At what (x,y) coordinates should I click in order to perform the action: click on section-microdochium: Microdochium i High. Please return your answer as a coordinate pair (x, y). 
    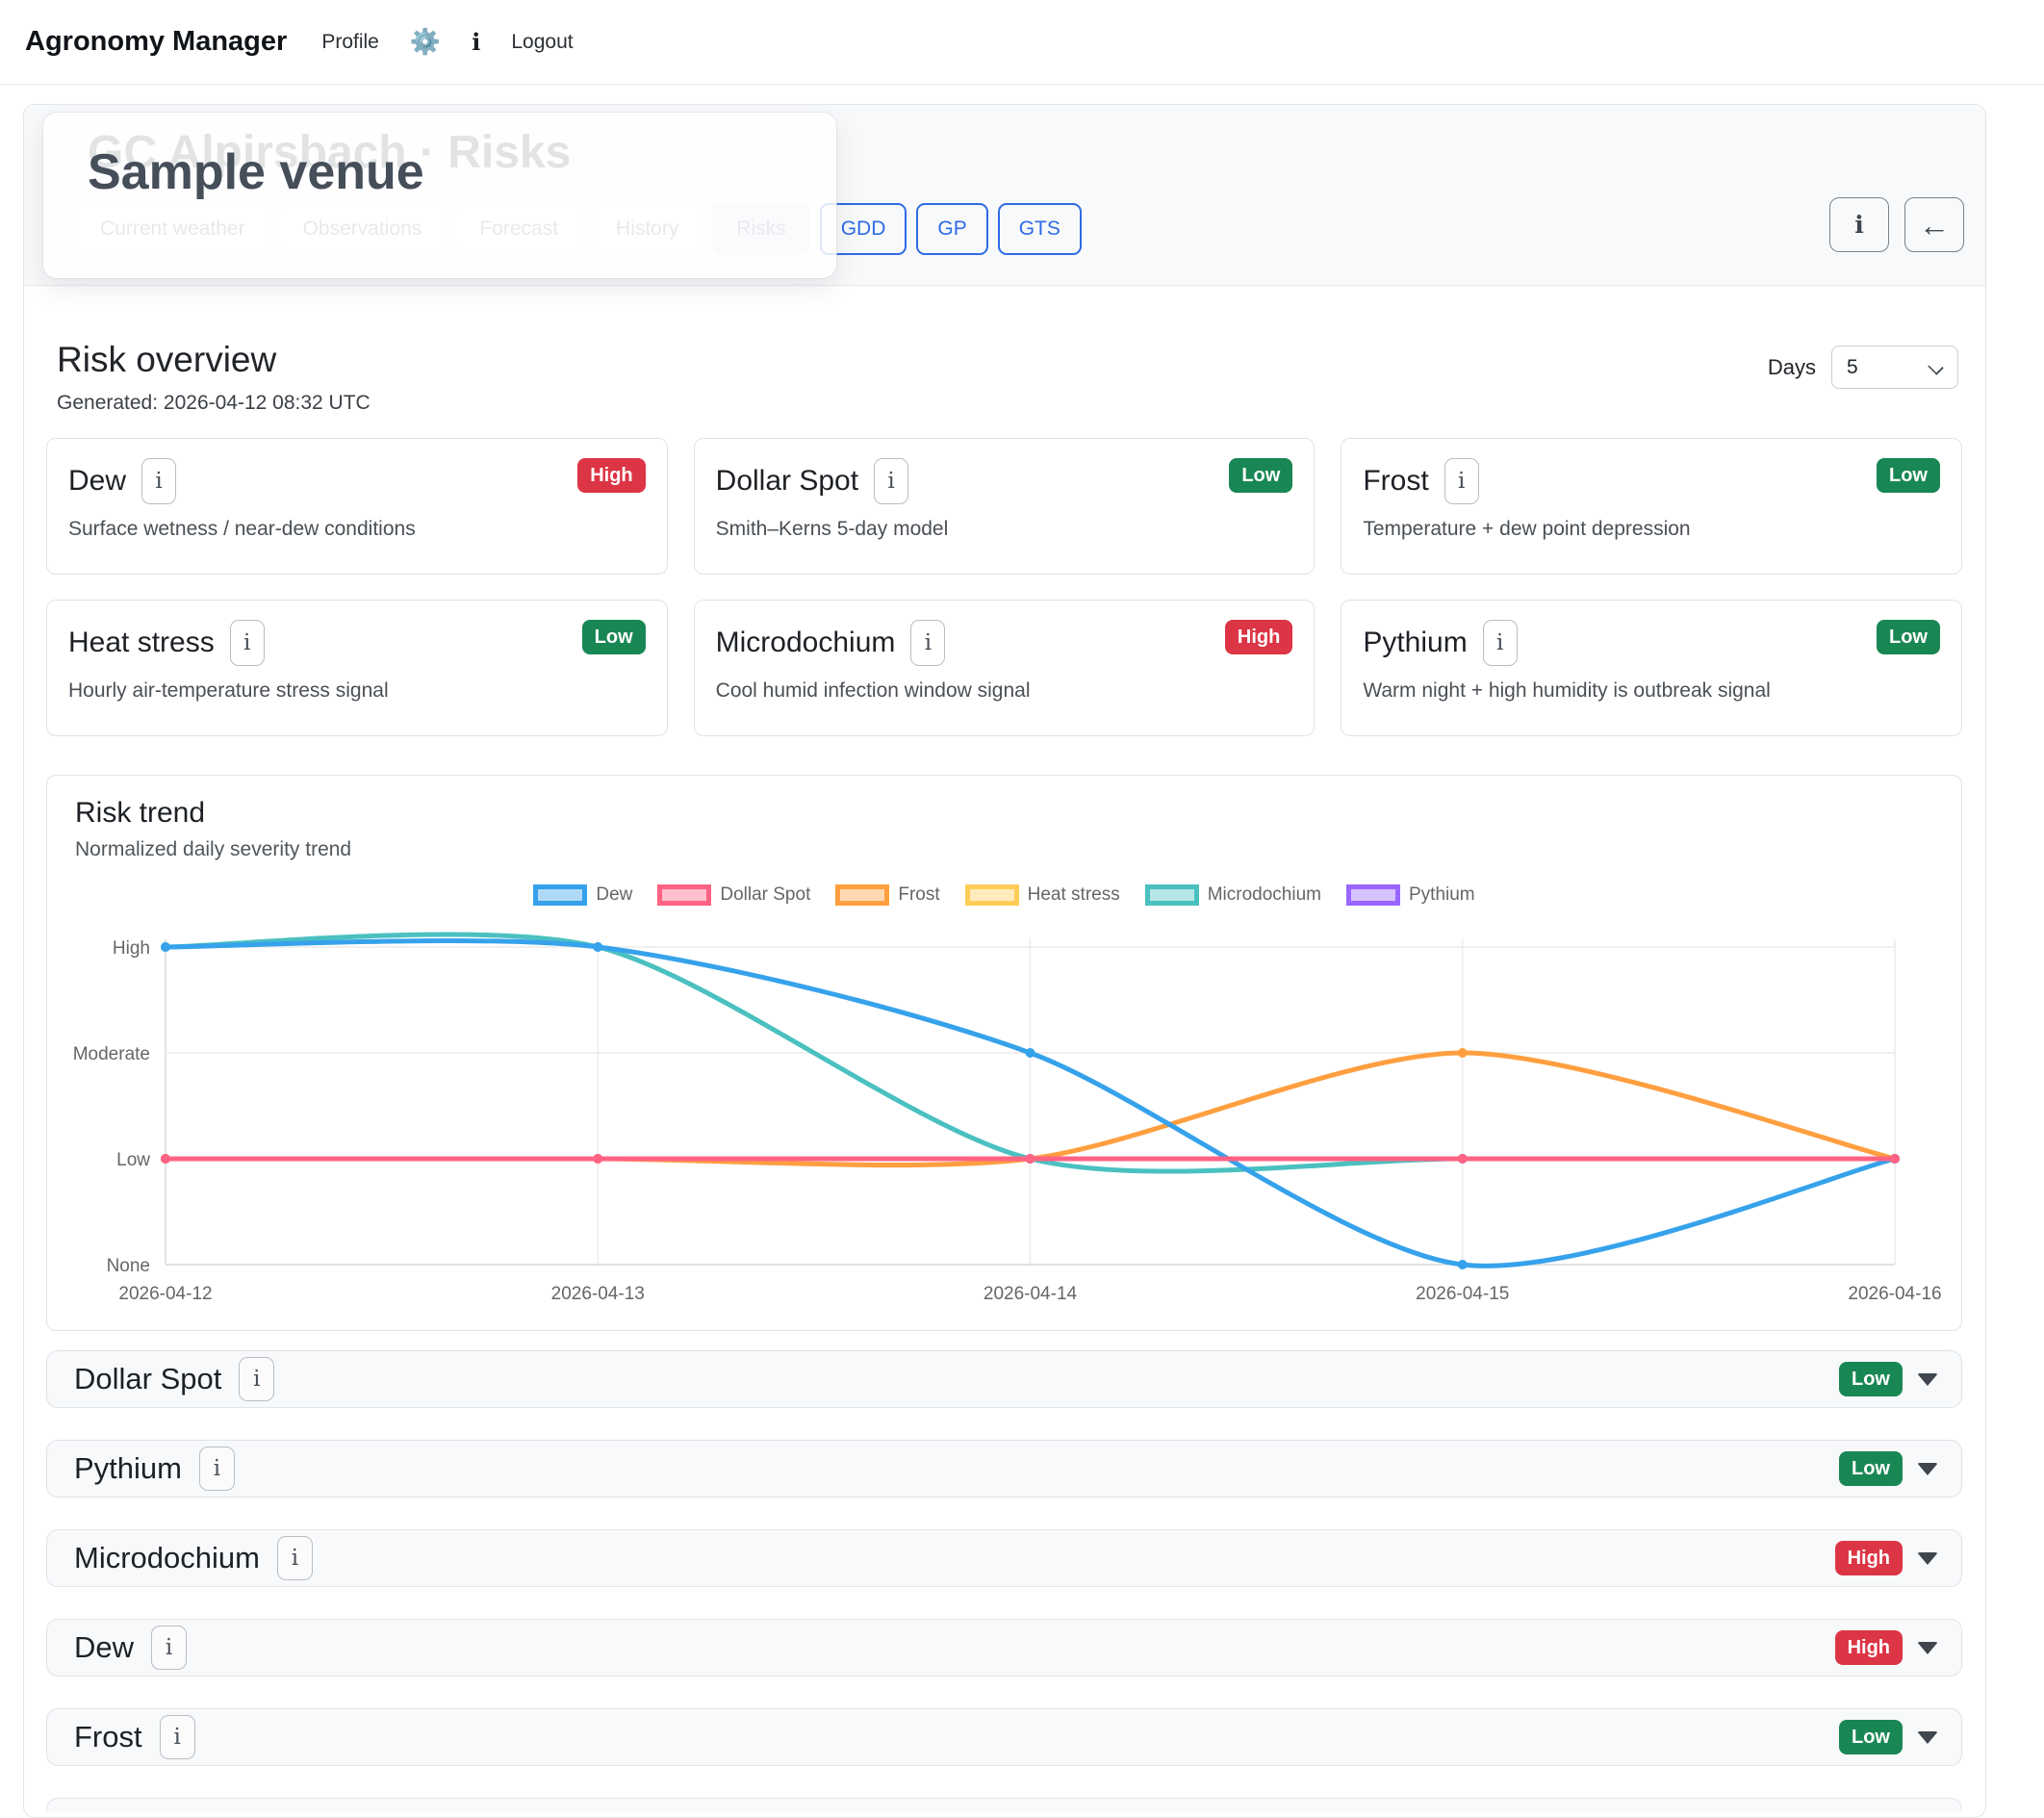
    Looking at the image, I should click on (1004, 1558).